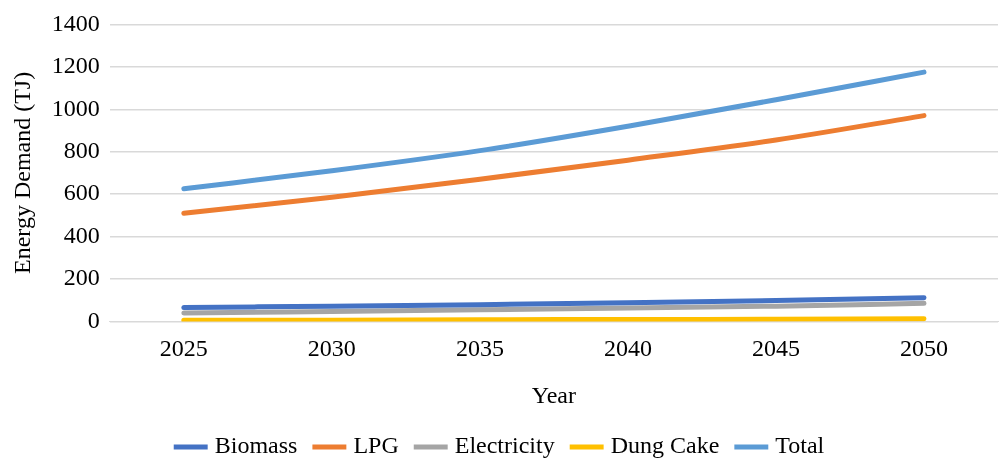  Describe the element at coordinates (256, 445) in the screenshot. I see `legend-label: Biomass` at that location.